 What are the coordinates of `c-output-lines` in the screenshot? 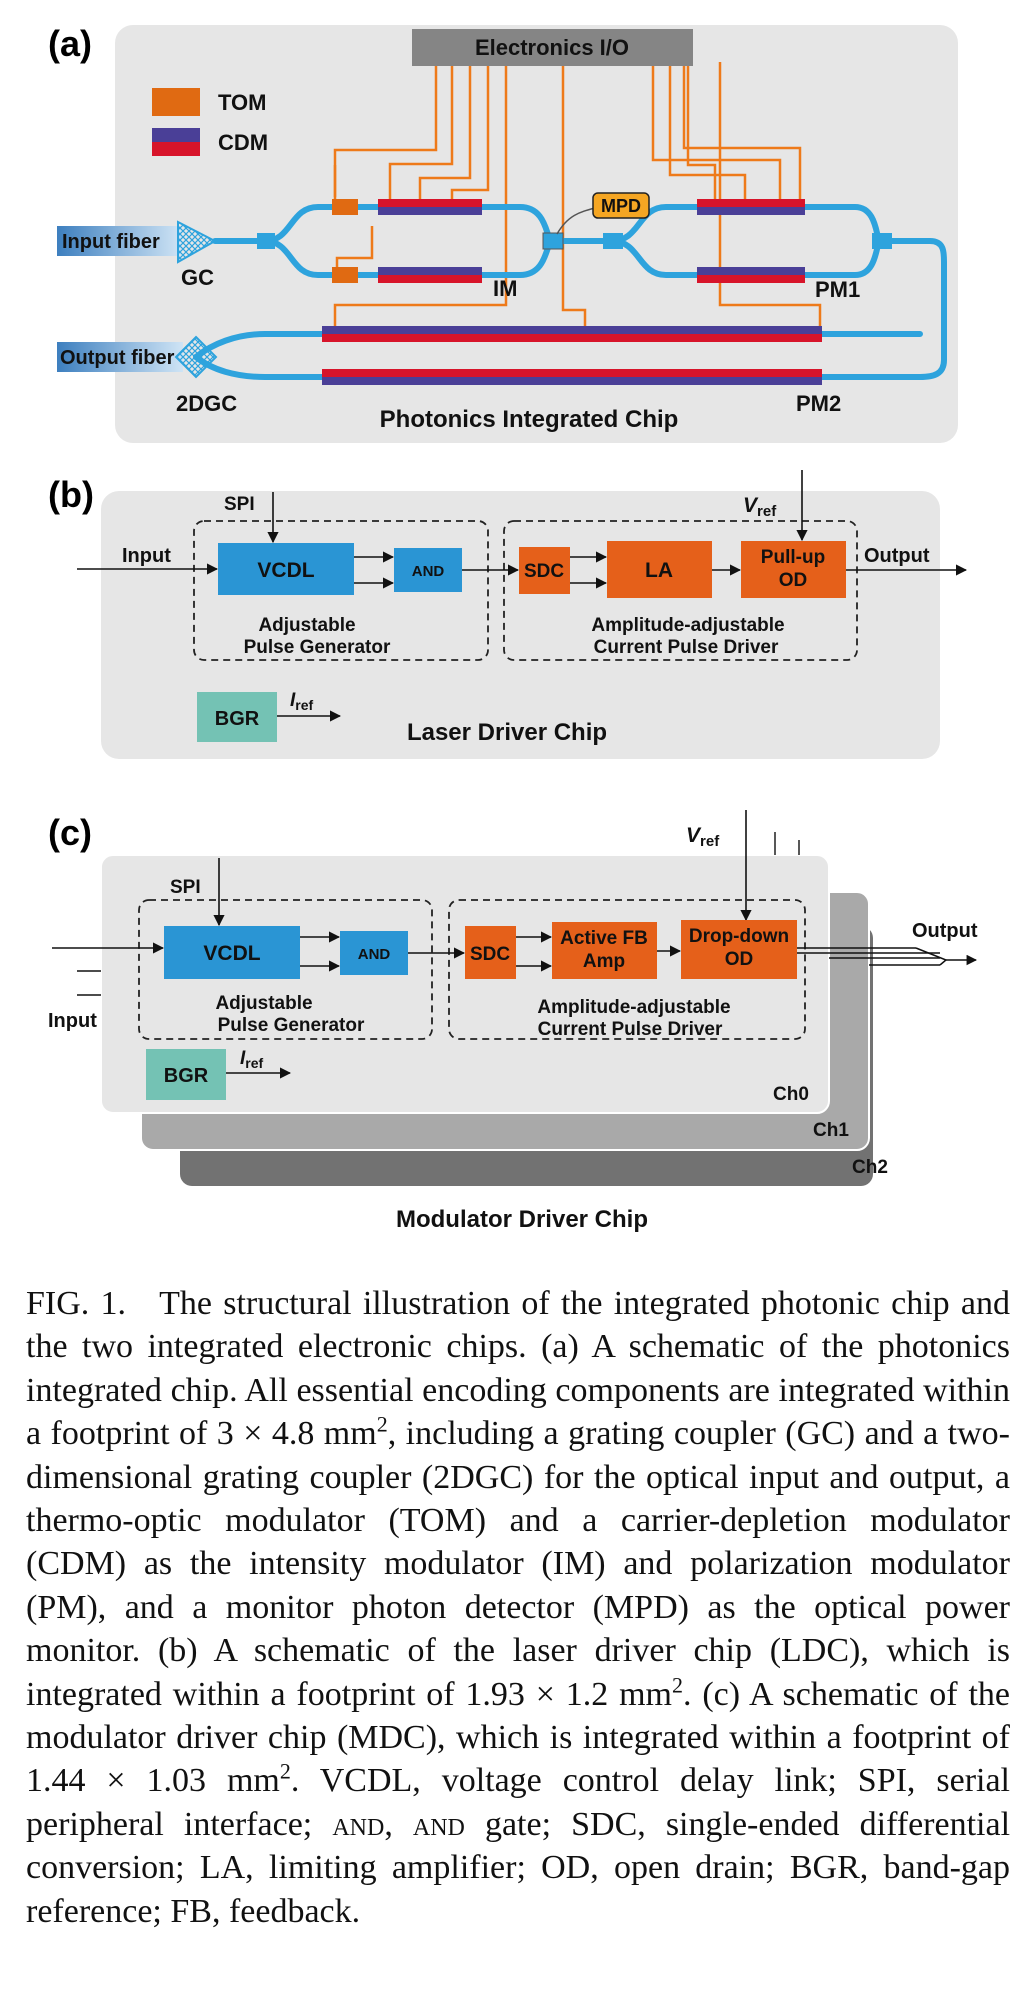 It's located at (887, 956).